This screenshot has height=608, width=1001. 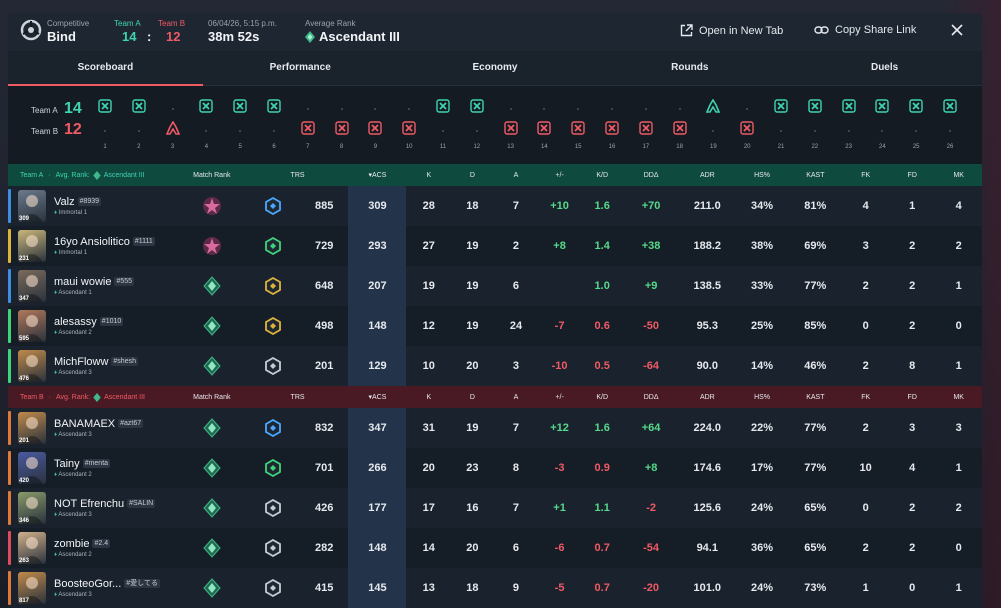 I want to click on tab-duels: Duels, so click(x=884, y=67).